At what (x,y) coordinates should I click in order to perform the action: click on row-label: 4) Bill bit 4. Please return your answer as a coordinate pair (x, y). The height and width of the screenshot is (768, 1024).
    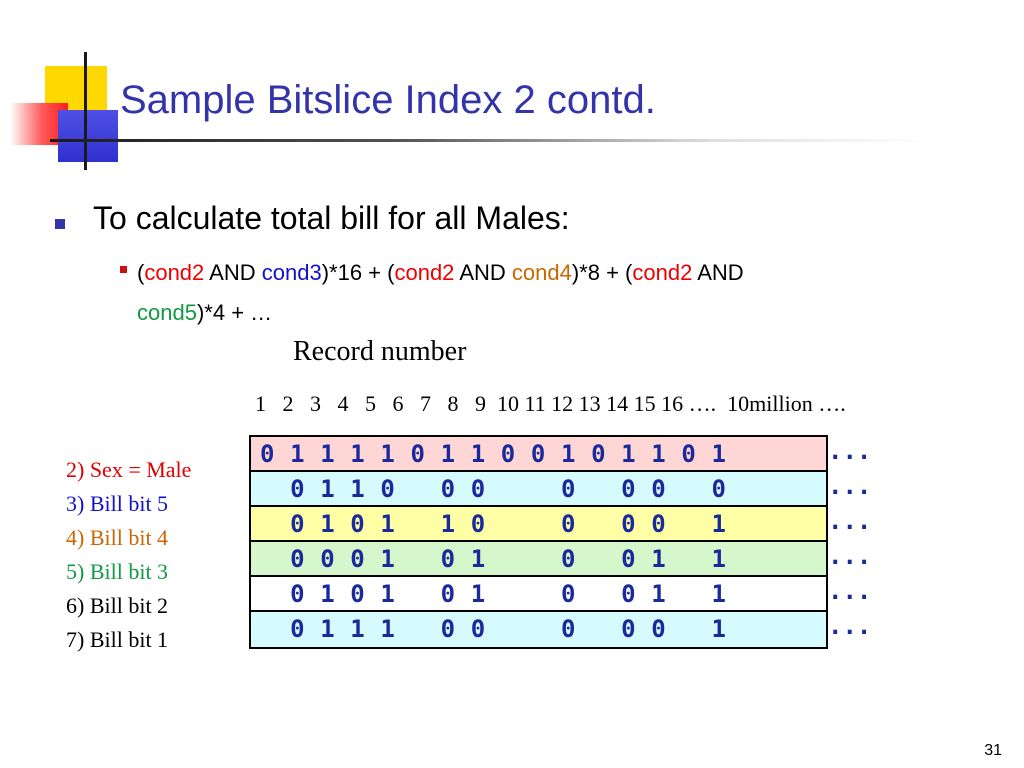
    Looking at the image, I should click on (117, 537).